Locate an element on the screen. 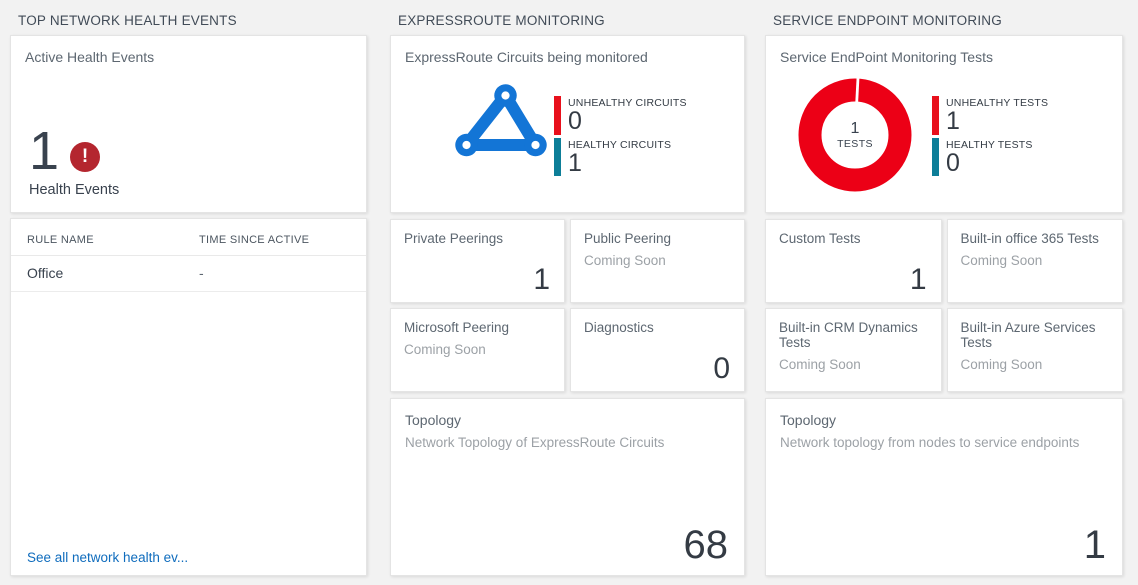 The image size is (1138, 585). tile-title: Built-in office 365 Tests is located at coordinates (1029, 238).